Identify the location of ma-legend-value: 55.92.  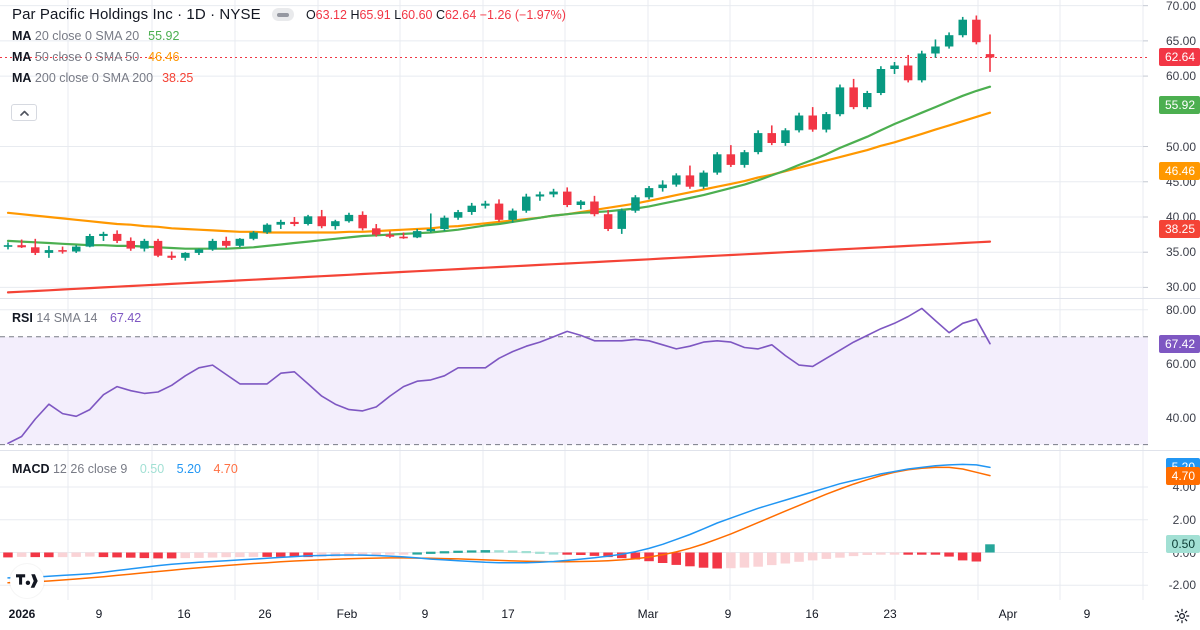
(164, 36).